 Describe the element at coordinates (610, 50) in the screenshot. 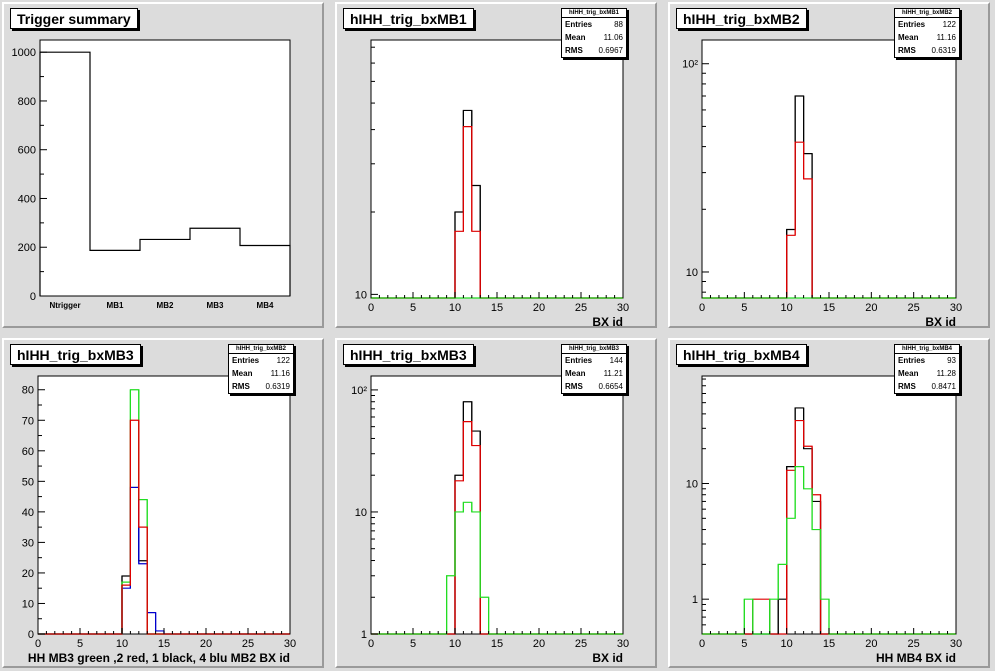

I see `stats-value-rms: 0.6967` at that location.